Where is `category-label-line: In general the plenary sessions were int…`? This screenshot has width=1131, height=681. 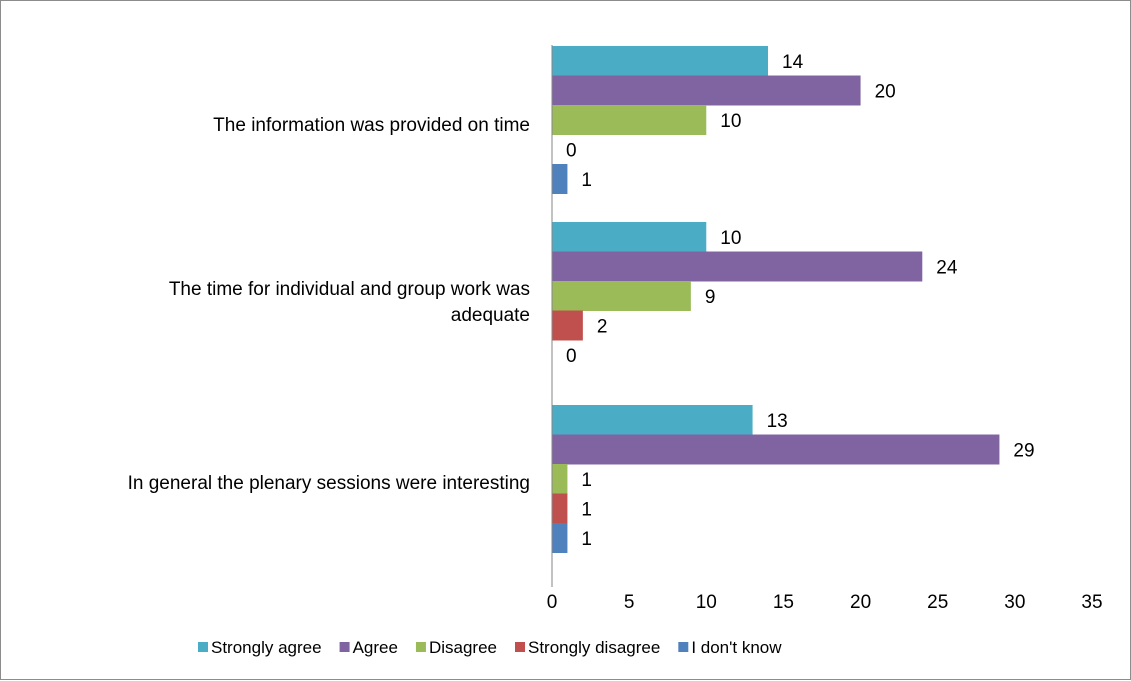
category-label-line: In general the plenary sessions were int… is located at coordinates (329, 483).